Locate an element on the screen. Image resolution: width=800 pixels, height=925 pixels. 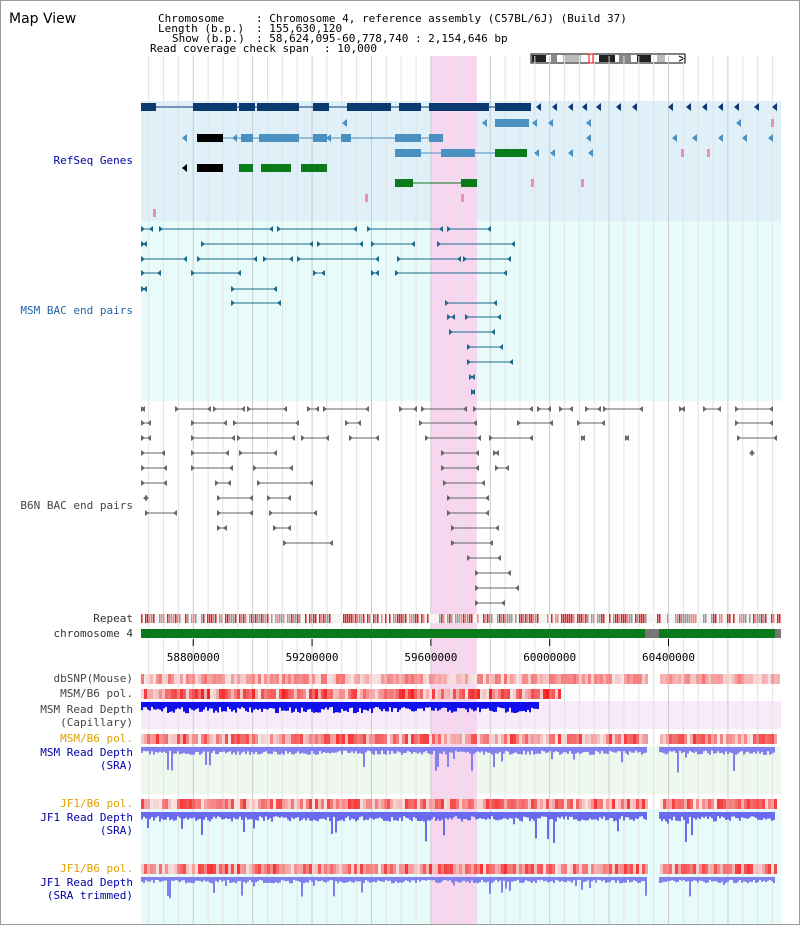
chromosome-ideogram is located at coordinates (609, 59).